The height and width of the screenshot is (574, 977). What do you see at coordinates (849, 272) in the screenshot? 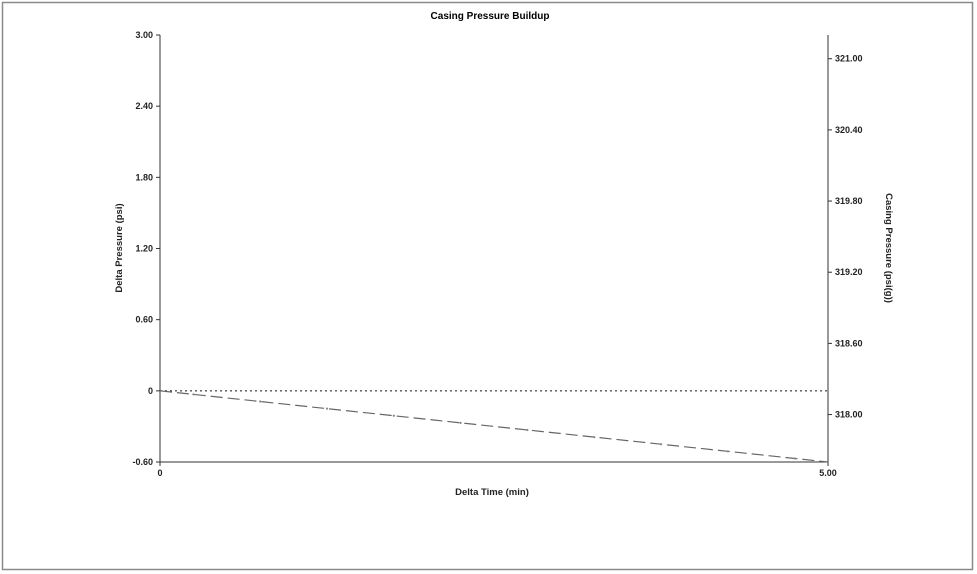
I see `y-right-tick-label: 319.20` at bounding box center [849, 272].